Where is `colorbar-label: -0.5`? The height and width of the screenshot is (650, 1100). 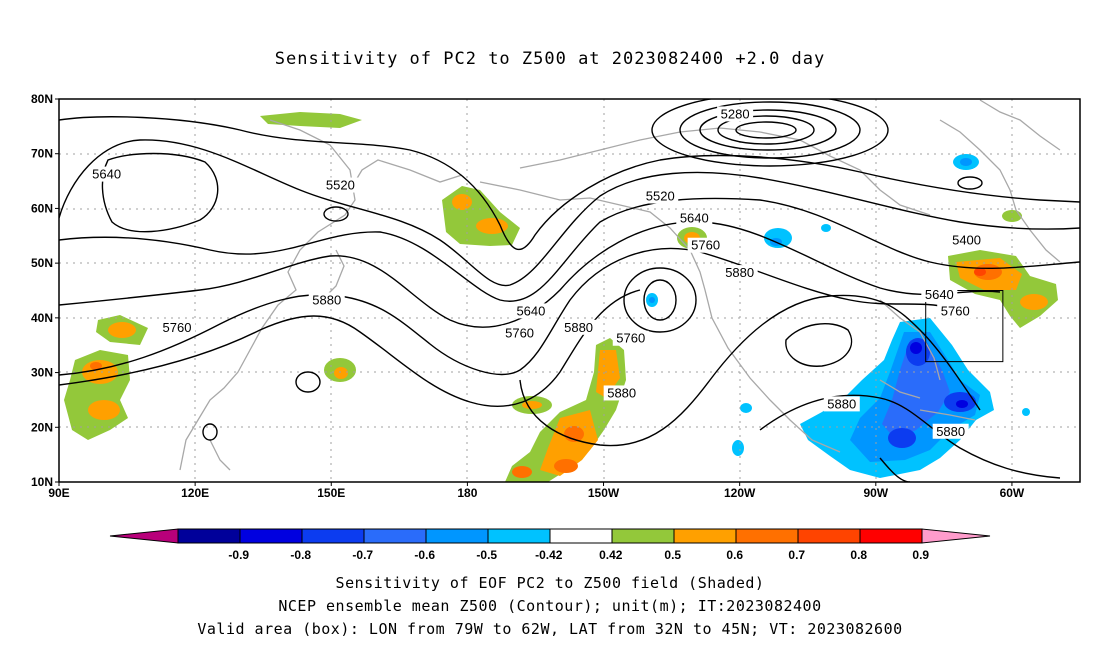 colorbar-label: -0.5 is located at coordinates (486, 555).